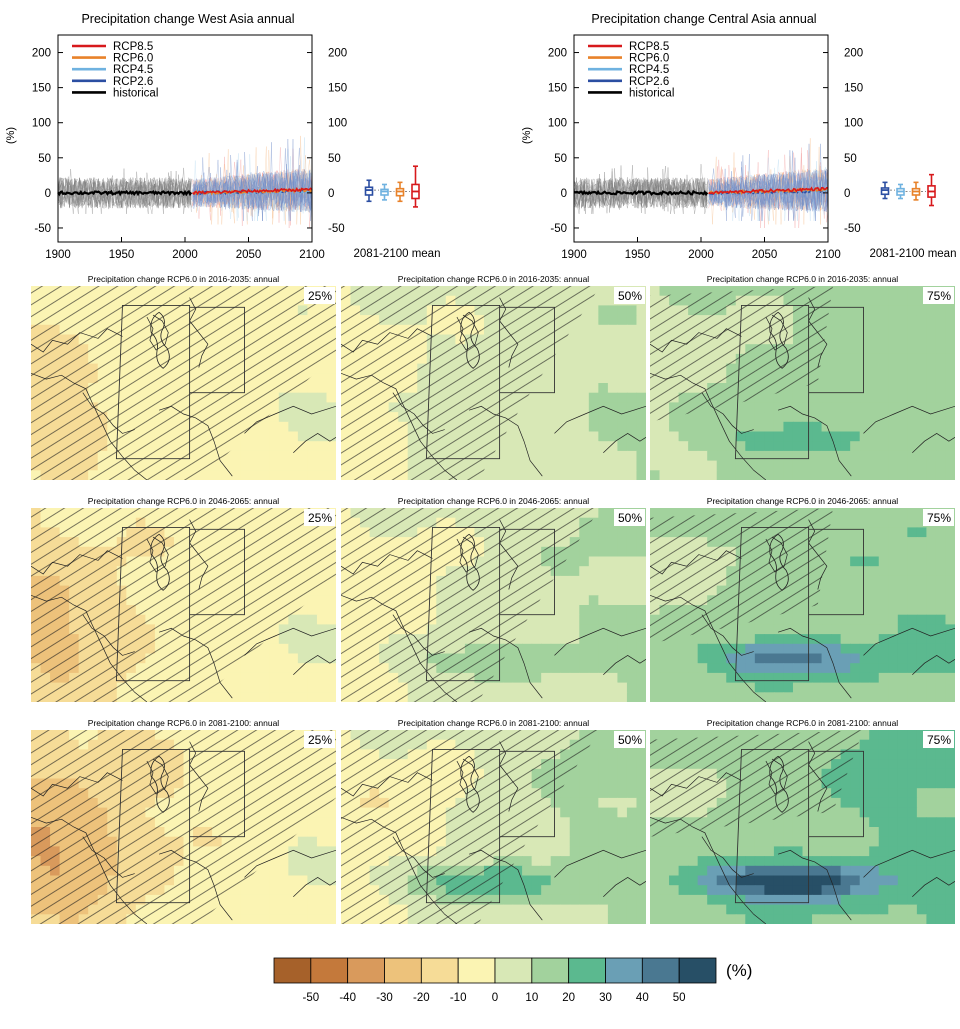 This screenshot has width=960, height=1029. What do you see at coordinates (494, 605) in the screenshot?
I see `map-body` at bounding box center [494, 605].